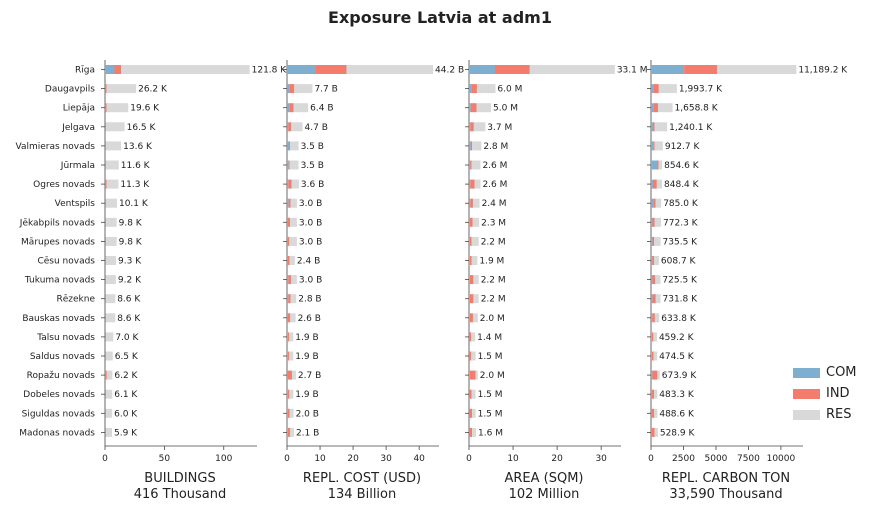 The width and height of the screenshot is (880, 510). What do you see at coordinates (287, 459) in the screenshot?
I see `x-tick-label-repl-cost-usd: 0` at bounding box center [287, 459].